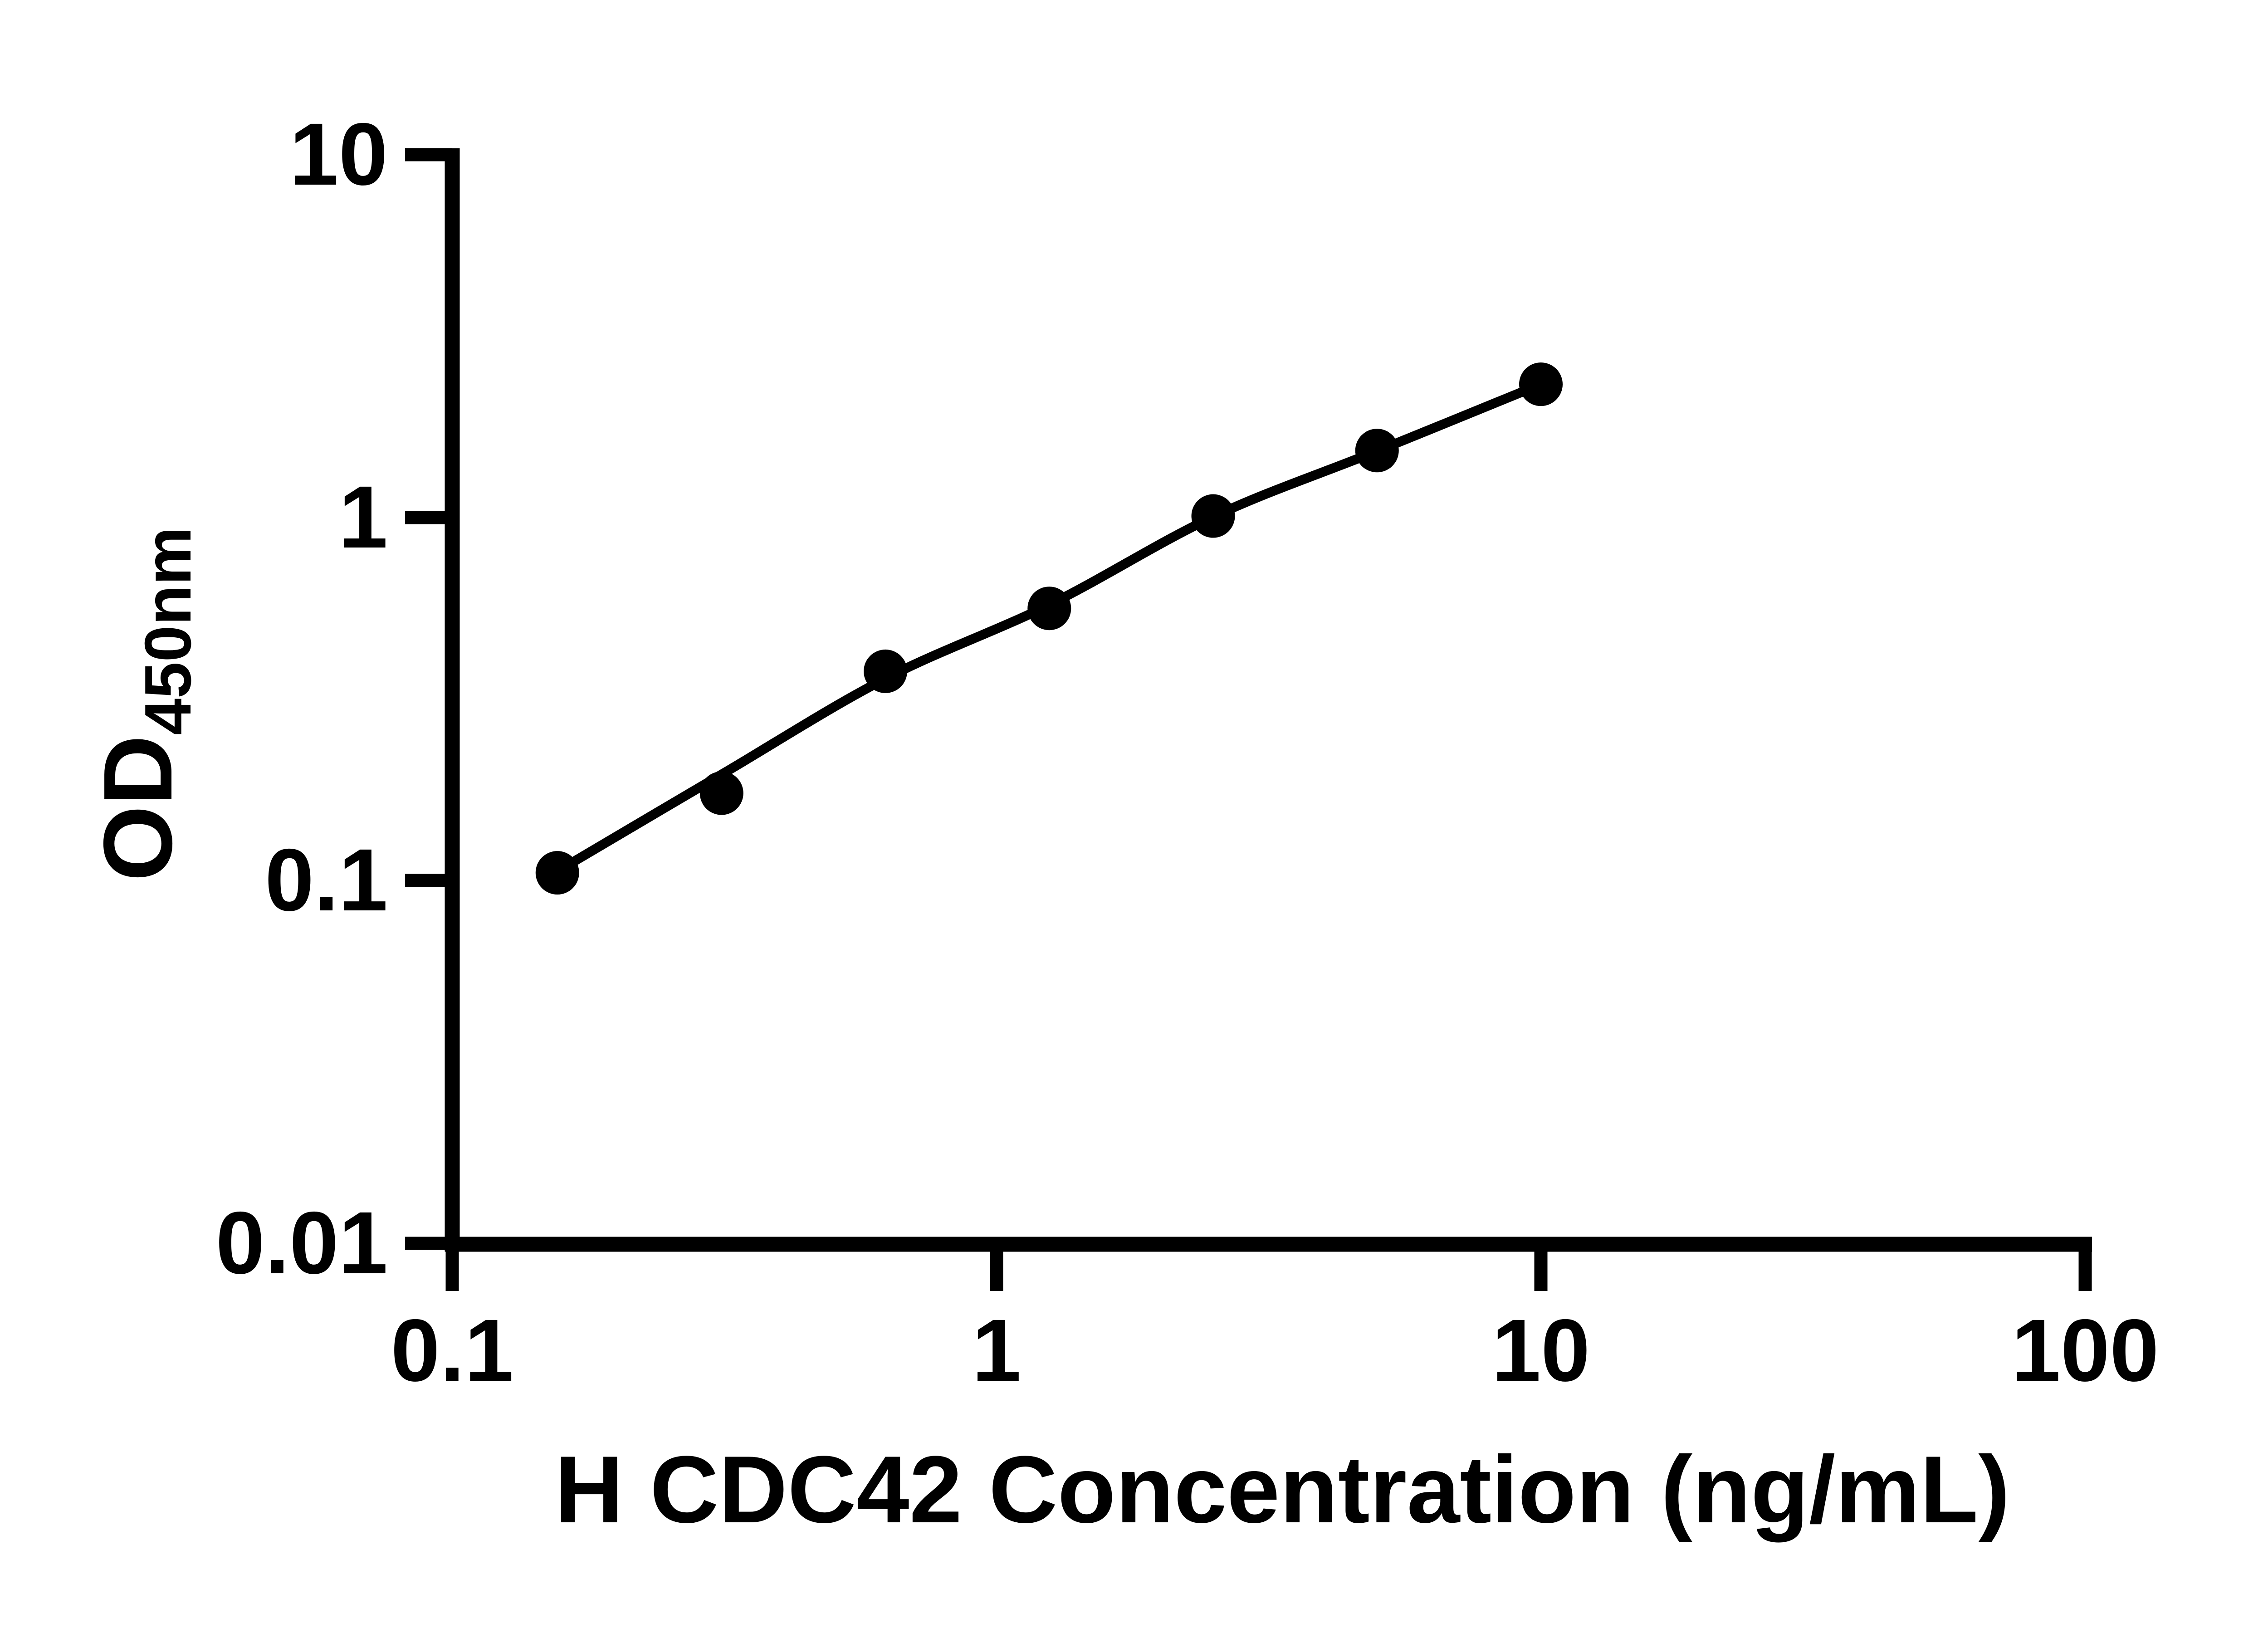  I want to click on y-tick-label: 10, so click(339, 154).